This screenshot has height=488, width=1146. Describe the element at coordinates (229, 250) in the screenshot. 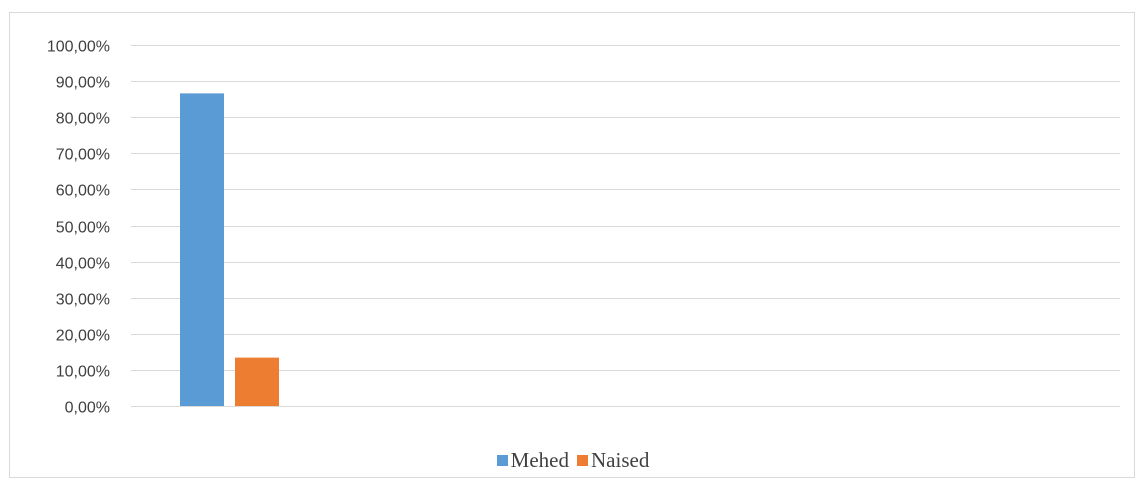

I see `bars` at that location.